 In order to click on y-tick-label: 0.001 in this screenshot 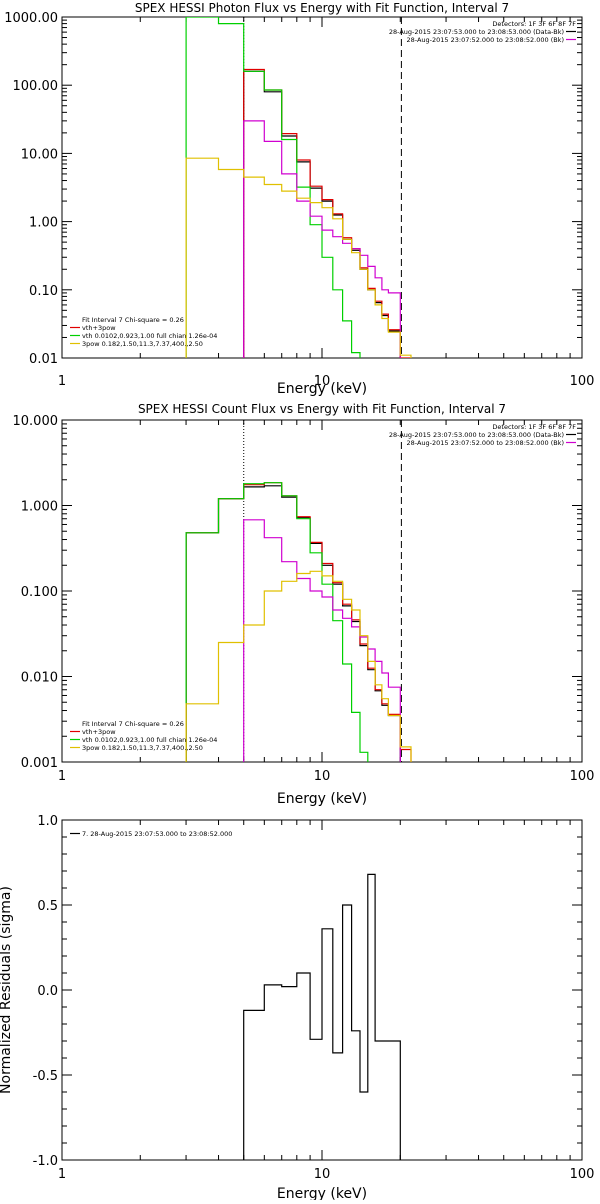, I will do `click(39, 763)`.